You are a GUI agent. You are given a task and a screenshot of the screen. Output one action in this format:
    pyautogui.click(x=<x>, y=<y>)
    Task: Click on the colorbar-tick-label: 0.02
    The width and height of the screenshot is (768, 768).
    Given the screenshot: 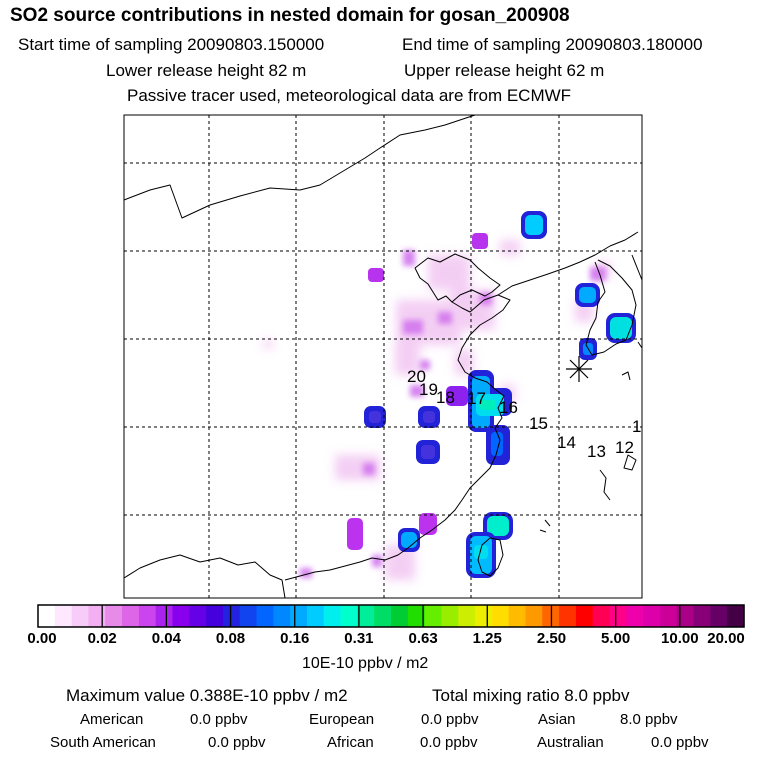 What is the action you would take?
    pyautogui.click(x=102, y=638)
    